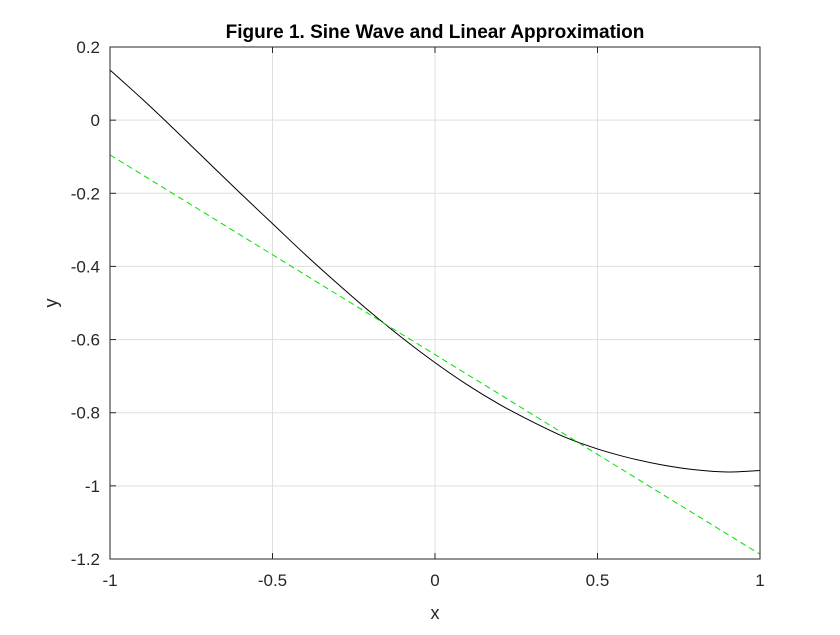 The width and height of the screenshot is (840, 635). Describe the element at coordinates (759, 580) in the screenshot. I see `x-tick-label: 1` at that location.